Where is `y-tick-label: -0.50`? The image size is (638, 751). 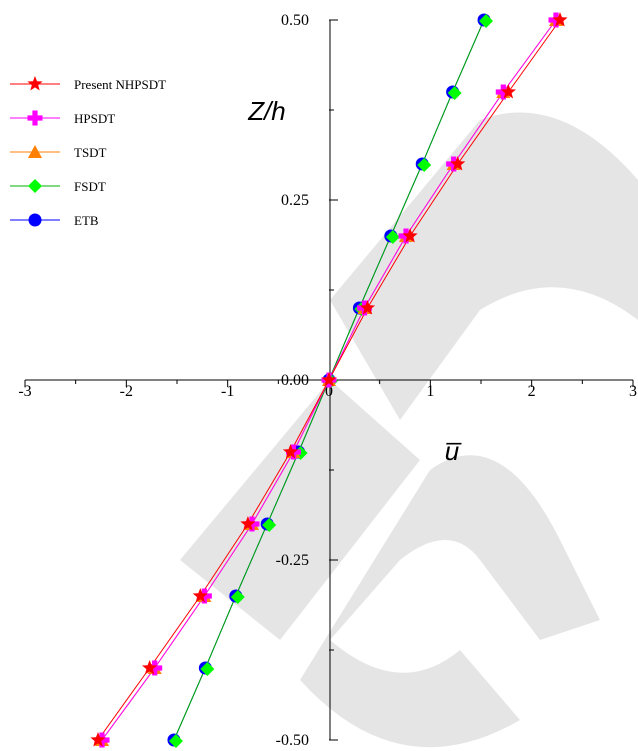 y-tick-label: -0.50 is located at coordinates (292, 740).